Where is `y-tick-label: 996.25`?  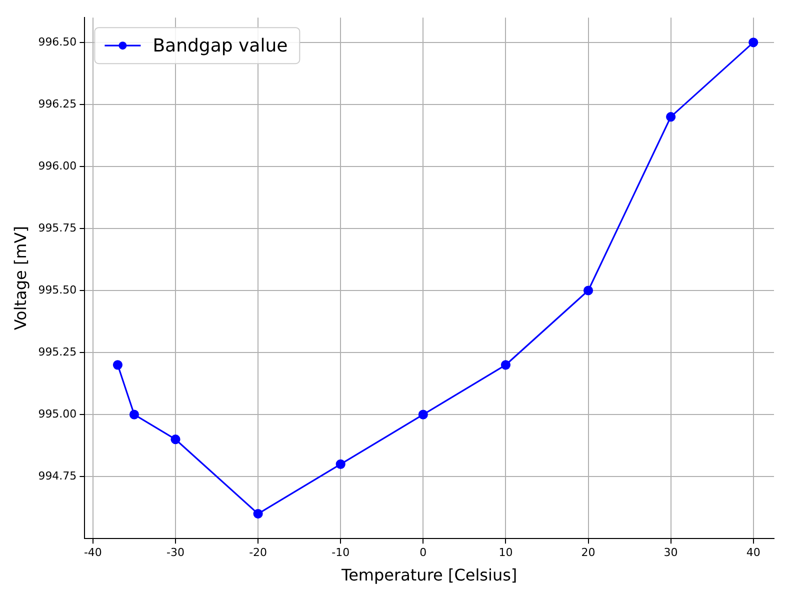
y-tick-label: 996.25 is located at coordinates (57, 103).